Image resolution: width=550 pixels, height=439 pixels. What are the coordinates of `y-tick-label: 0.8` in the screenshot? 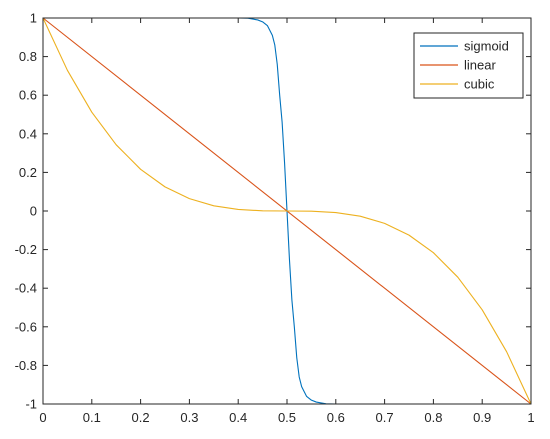 It's located at (28, 56).